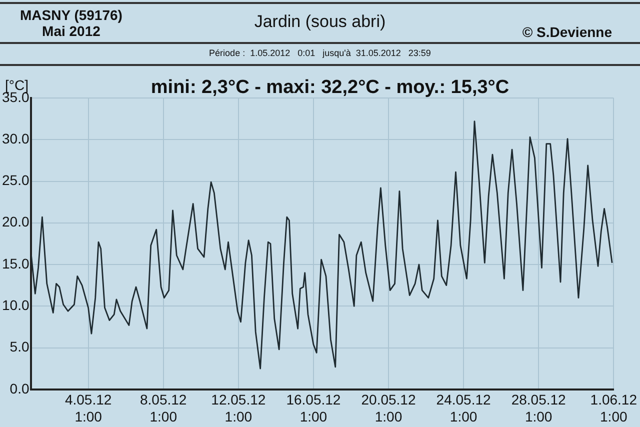 This screenshot has width=640, height=427. What do you see at coordinates (16, 222) in the screenshot?
I see `y-tick-label: 20.0` at bounding box center [16, 222].